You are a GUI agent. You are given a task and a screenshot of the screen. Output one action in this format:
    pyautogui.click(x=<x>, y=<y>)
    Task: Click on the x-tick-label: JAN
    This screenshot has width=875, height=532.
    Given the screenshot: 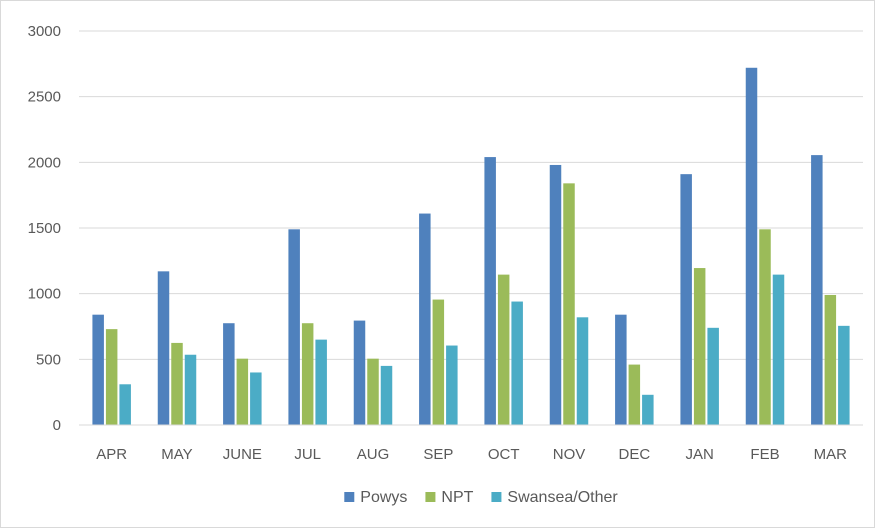 What is the action you would take?
    pyautogui.click(x=699, y=454)
    